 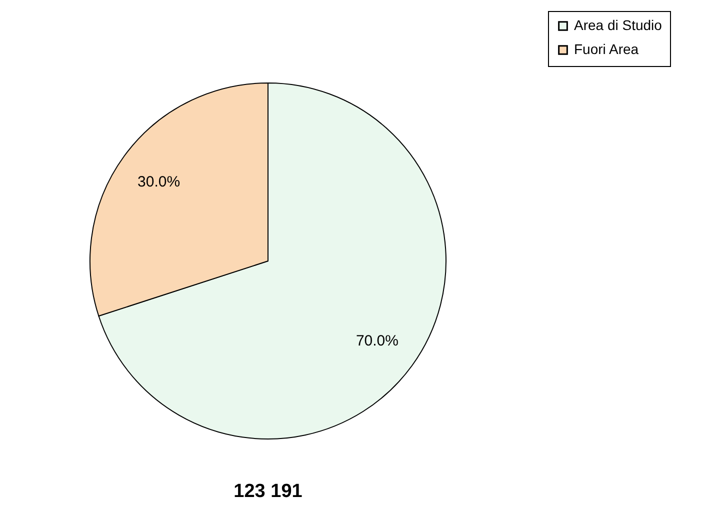 I want to click on legend-label: Area di Studio, so click(x=618, y=25).